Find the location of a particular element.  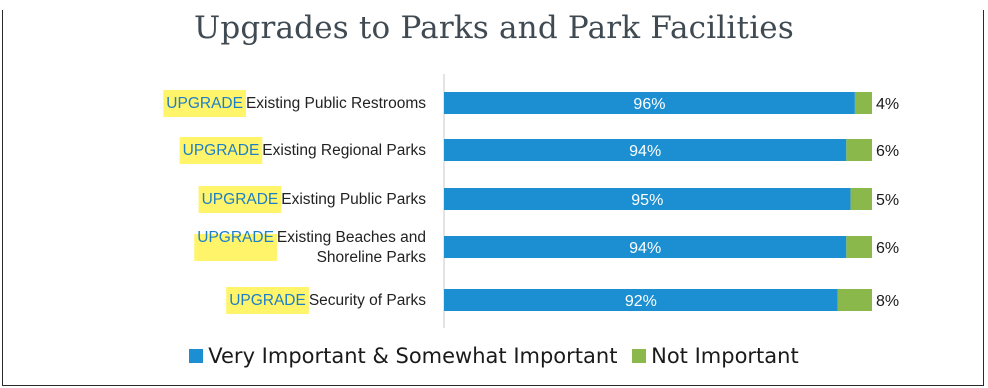

data-label-not-important-2: 5% is located at coordinates (887, 200).